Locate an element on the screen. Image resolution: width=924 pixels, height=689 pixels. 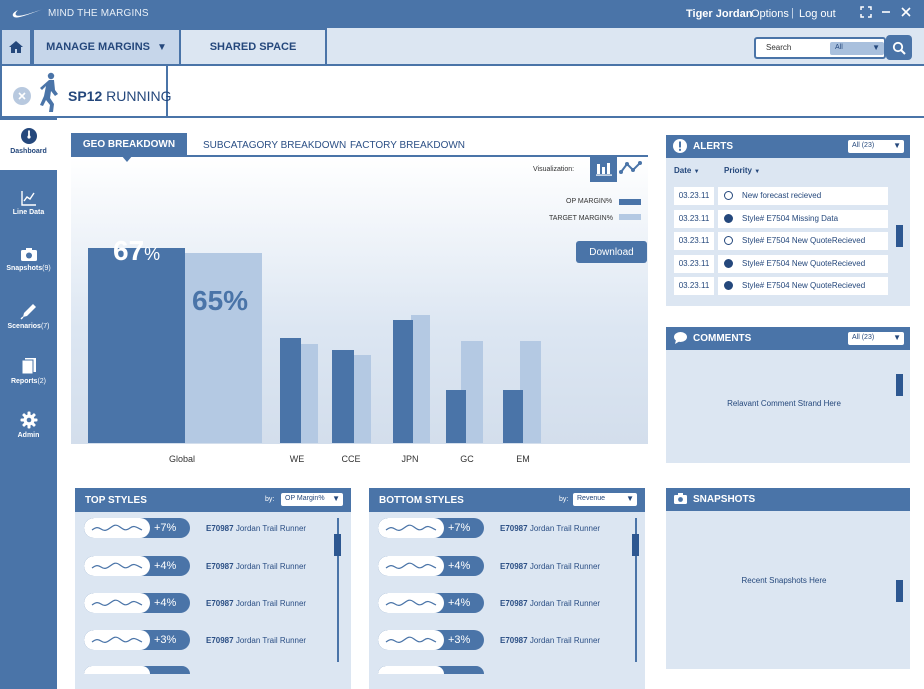
sidebar-item-admin: Admin is located at coordinates (28, 425).